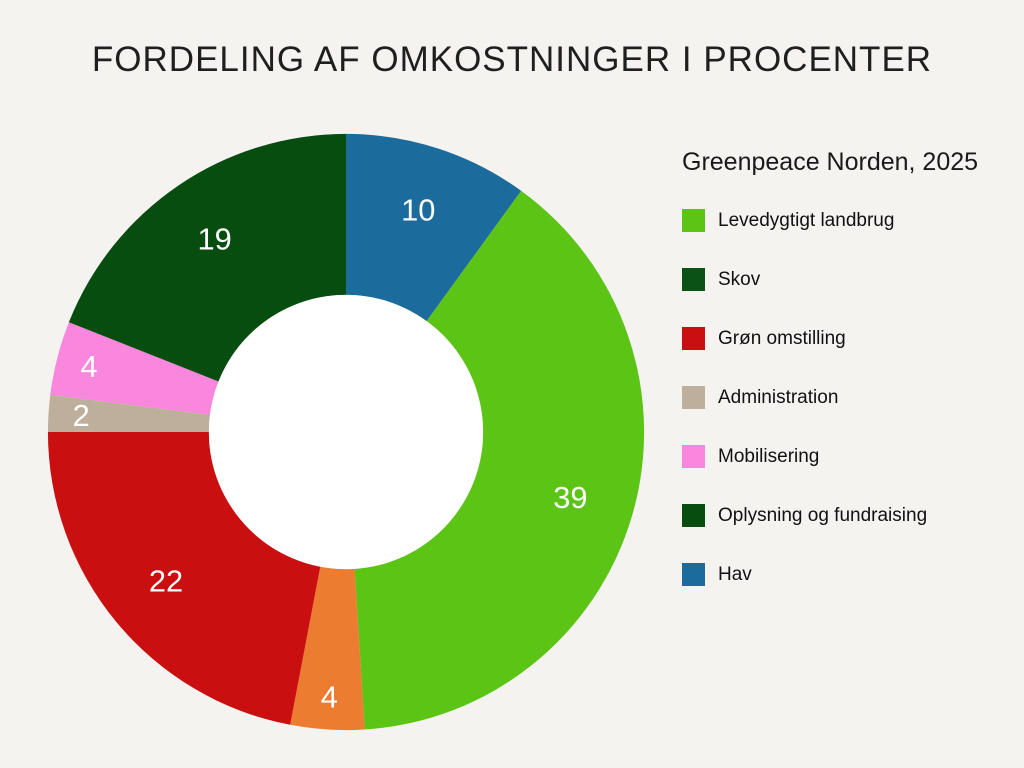 The height and width of the screenshot is (768, 1024). I want to click on legend-label: Administration, so click(778, 397).